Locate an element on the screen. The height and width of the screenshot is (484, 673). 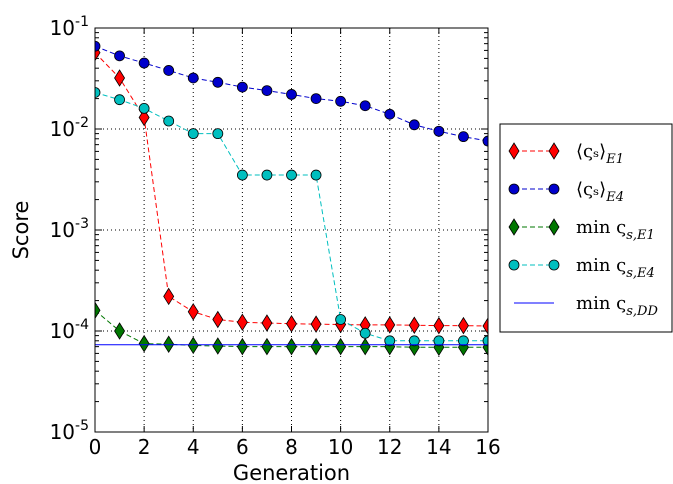
y-tick-label: 10⁻³ is located at coordinates (69, 229).